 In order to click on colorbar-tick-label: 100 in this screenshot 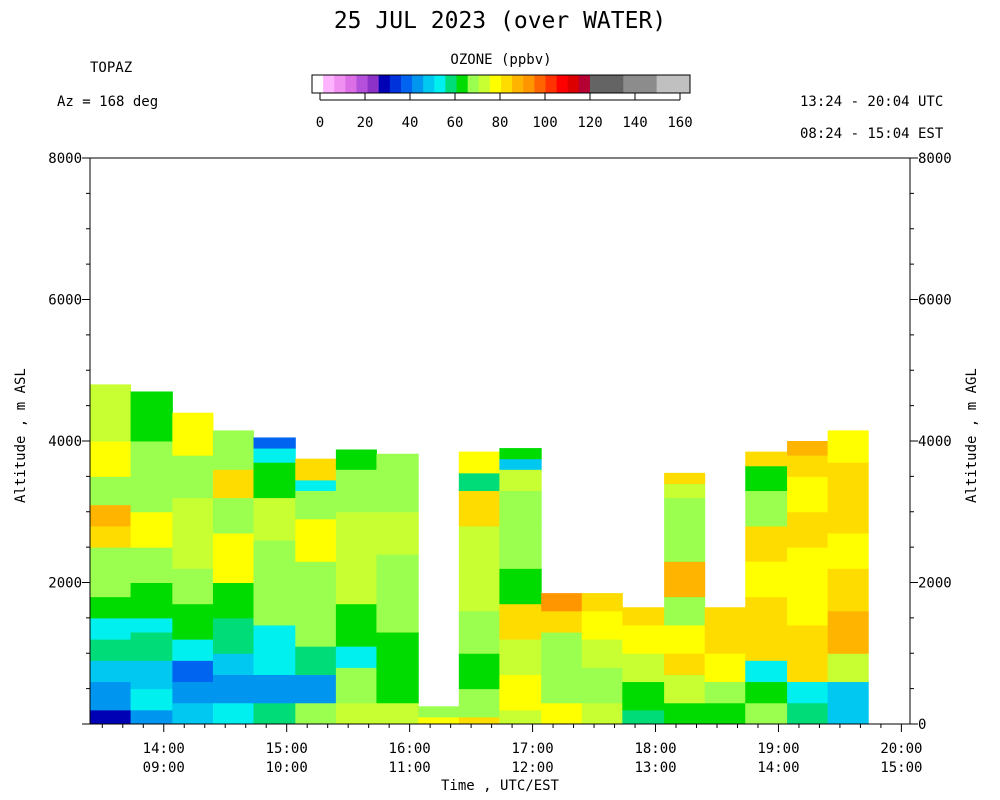, I will do `click(544, 123)`.